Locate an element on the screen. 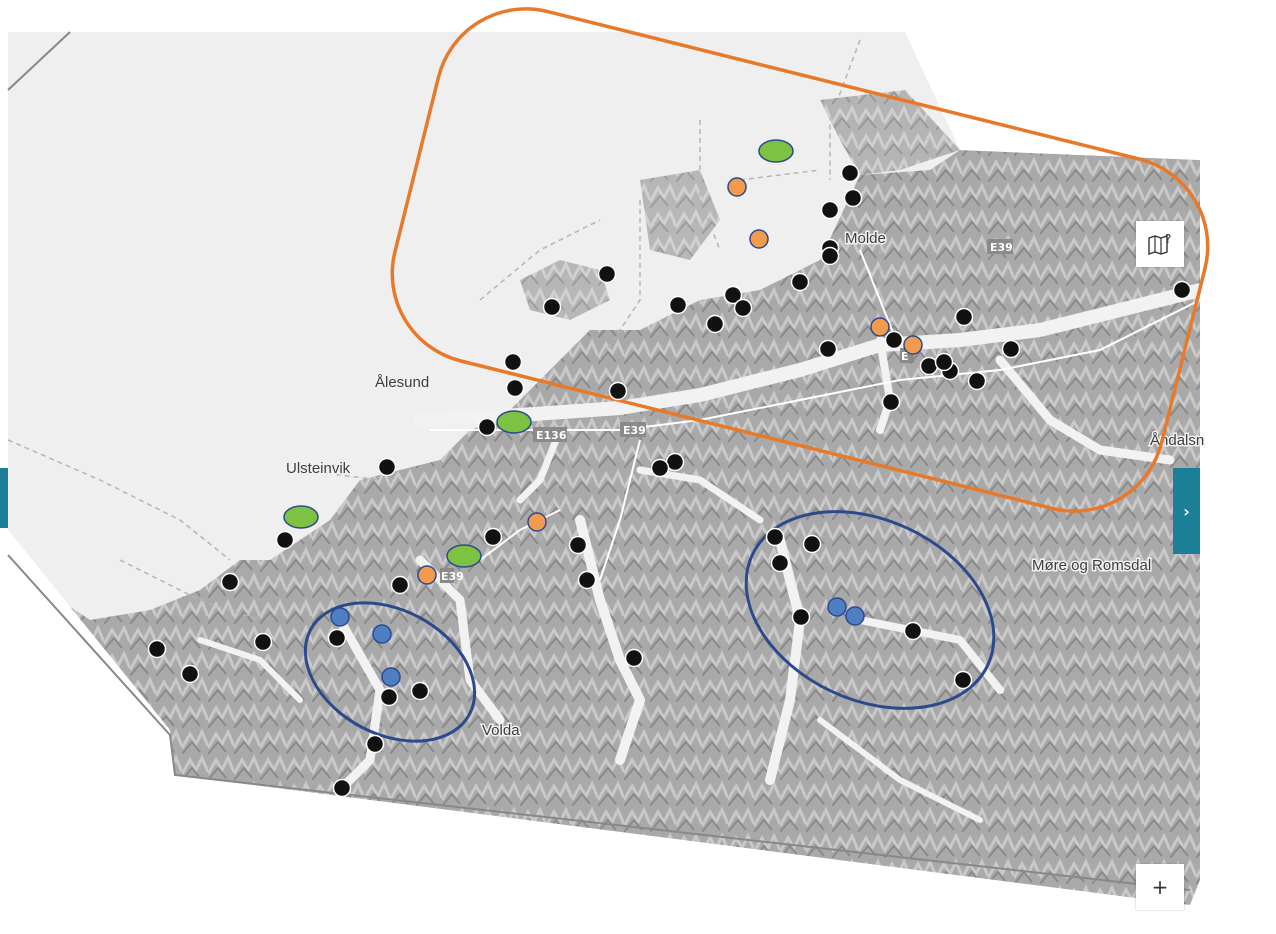 This screenshot has width=1276, height=934. label-andalsnes: Åndalsn is located at coordinates (1177, 440).